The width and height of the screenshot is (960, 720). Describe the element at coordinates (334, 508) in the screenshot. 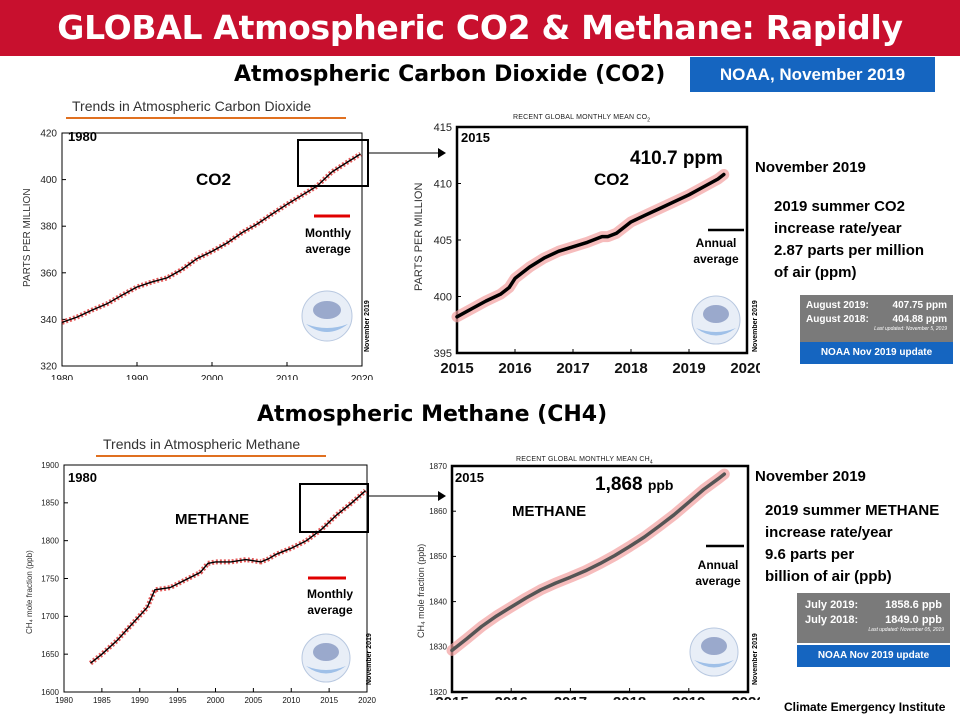

I see `ch4-zoom-box` at that location.